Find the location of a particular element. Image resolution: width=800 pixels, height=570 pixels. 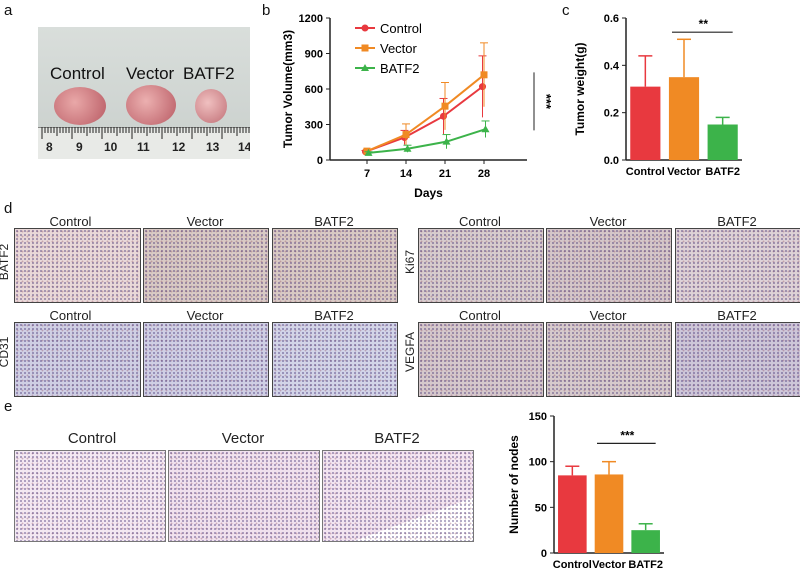

row-label-batf2: BATF2 is located at coordinates (5, 262).